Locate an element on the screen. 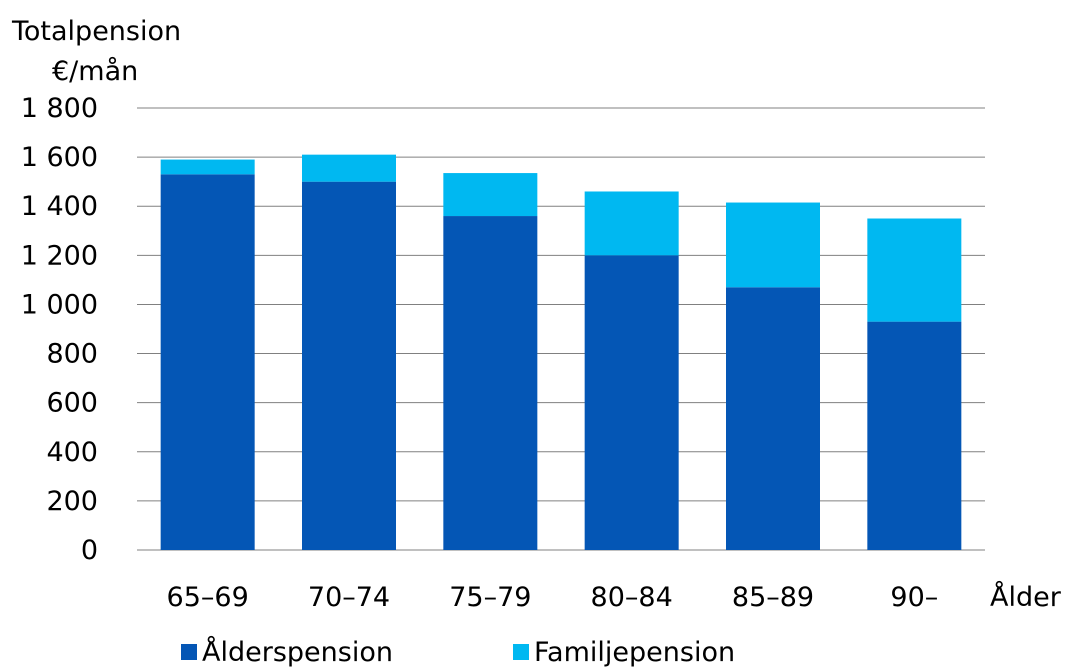 The height and width of the screenshot is (669, 1077). y-tick-label: 0 is located at coordinates (89, 550).